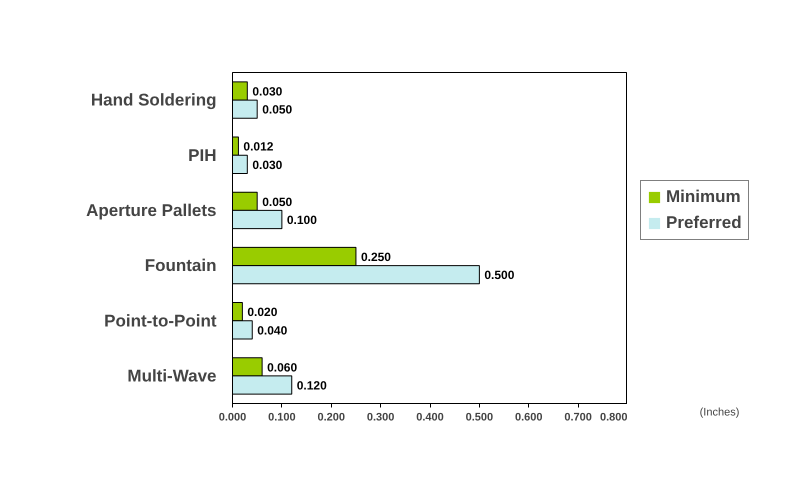 The height and width of the screenshot is (483, 811). I want to click on y-tick-label: Multi-Wave, so click(171, 376).